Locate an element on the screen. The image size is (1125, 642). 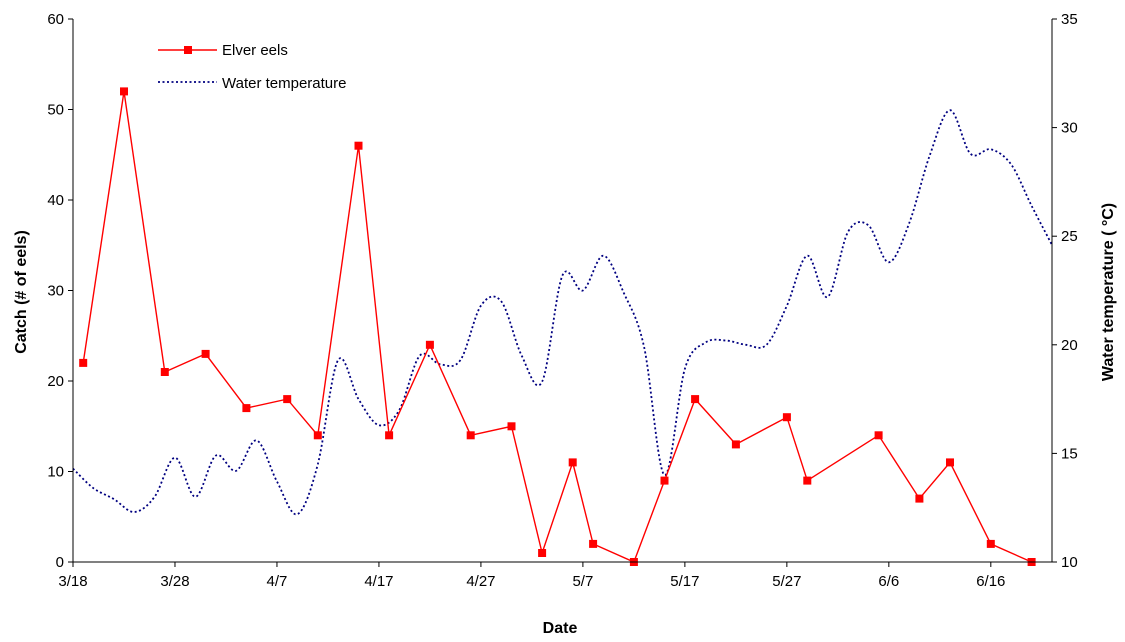
x-tick-label: 4/17 is located at coordinates (378, 581).